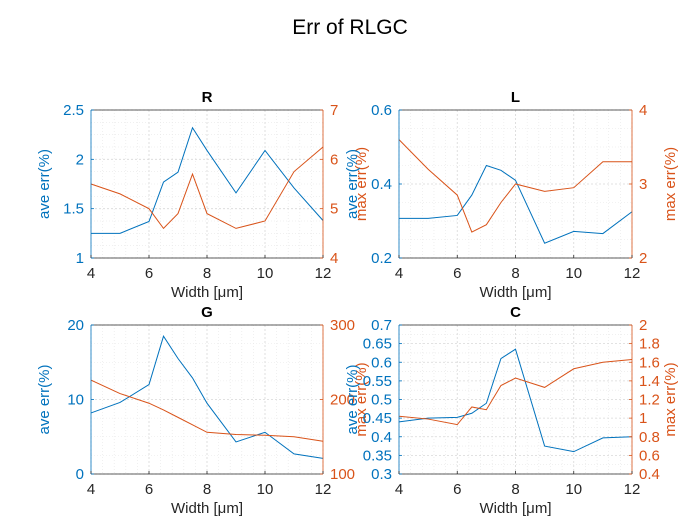  Describe the element at coordinates (350, 27) in the screenshot. I see `figure-title: Err of RLGC` at that location.